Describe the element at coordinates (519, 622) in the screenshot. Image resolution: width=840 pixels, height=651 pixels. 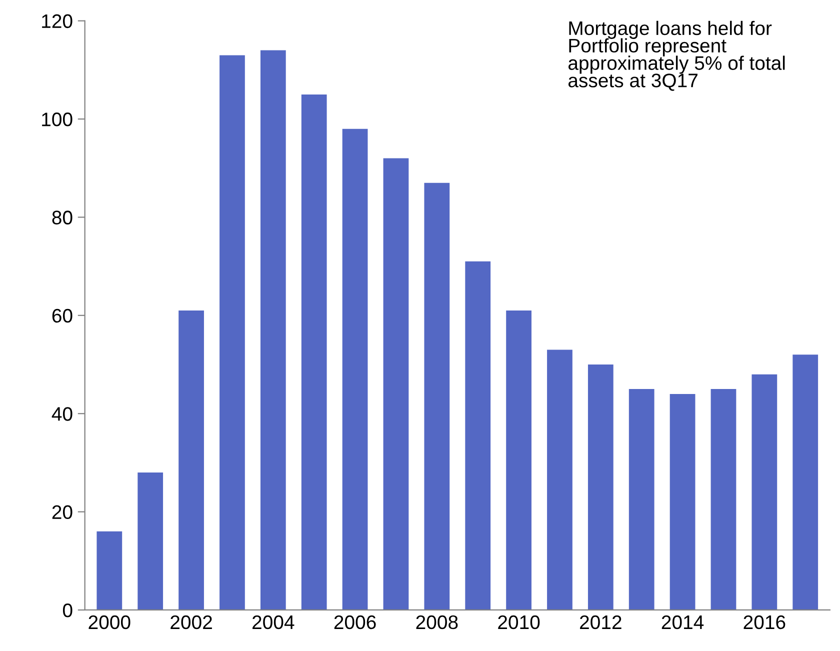
I see `x-tick-label: 2010` at that location.